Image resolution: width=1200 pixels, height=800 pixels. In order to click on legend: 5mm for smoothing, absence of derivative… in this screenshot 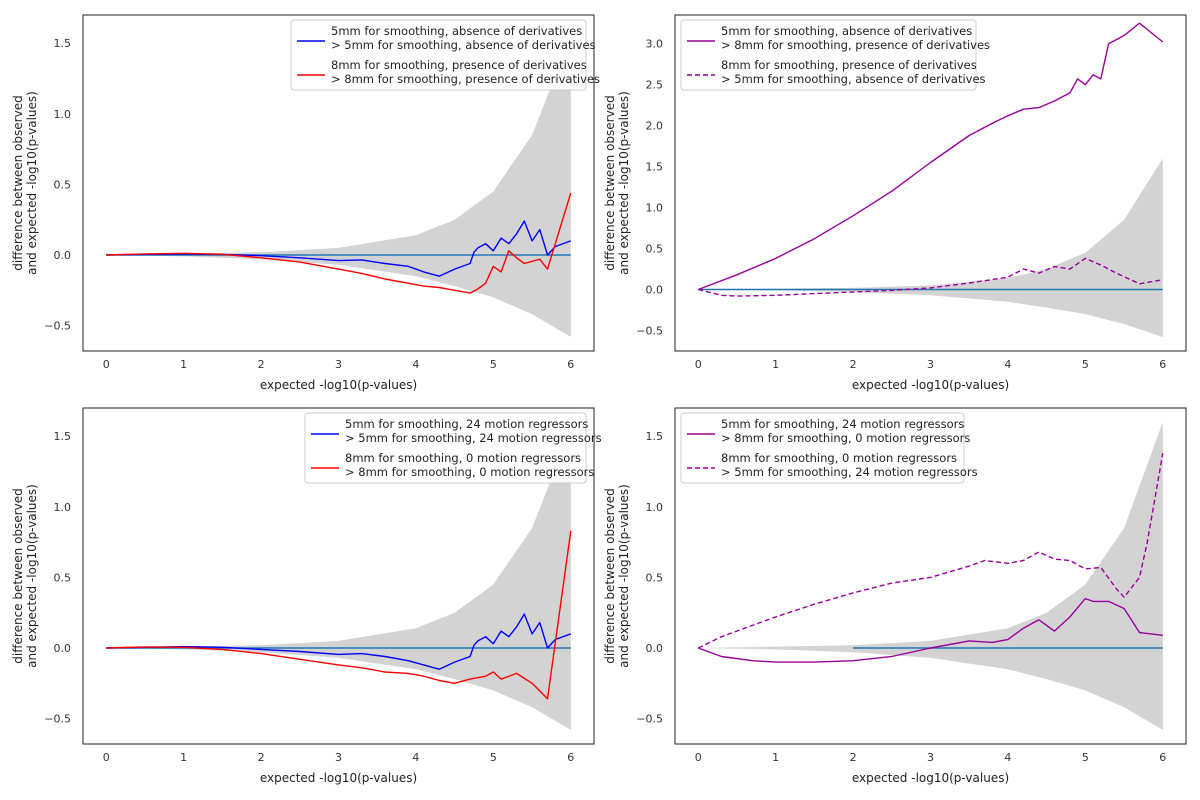, I will do `click(835, 55)`.